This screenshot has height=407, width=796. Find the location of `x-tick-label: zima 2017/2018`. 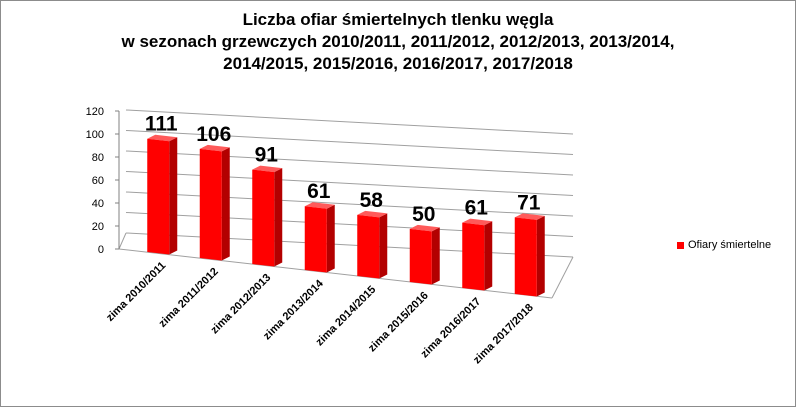

x-tick-label: zima 2017/2018 is located at coordinates (503, 334).